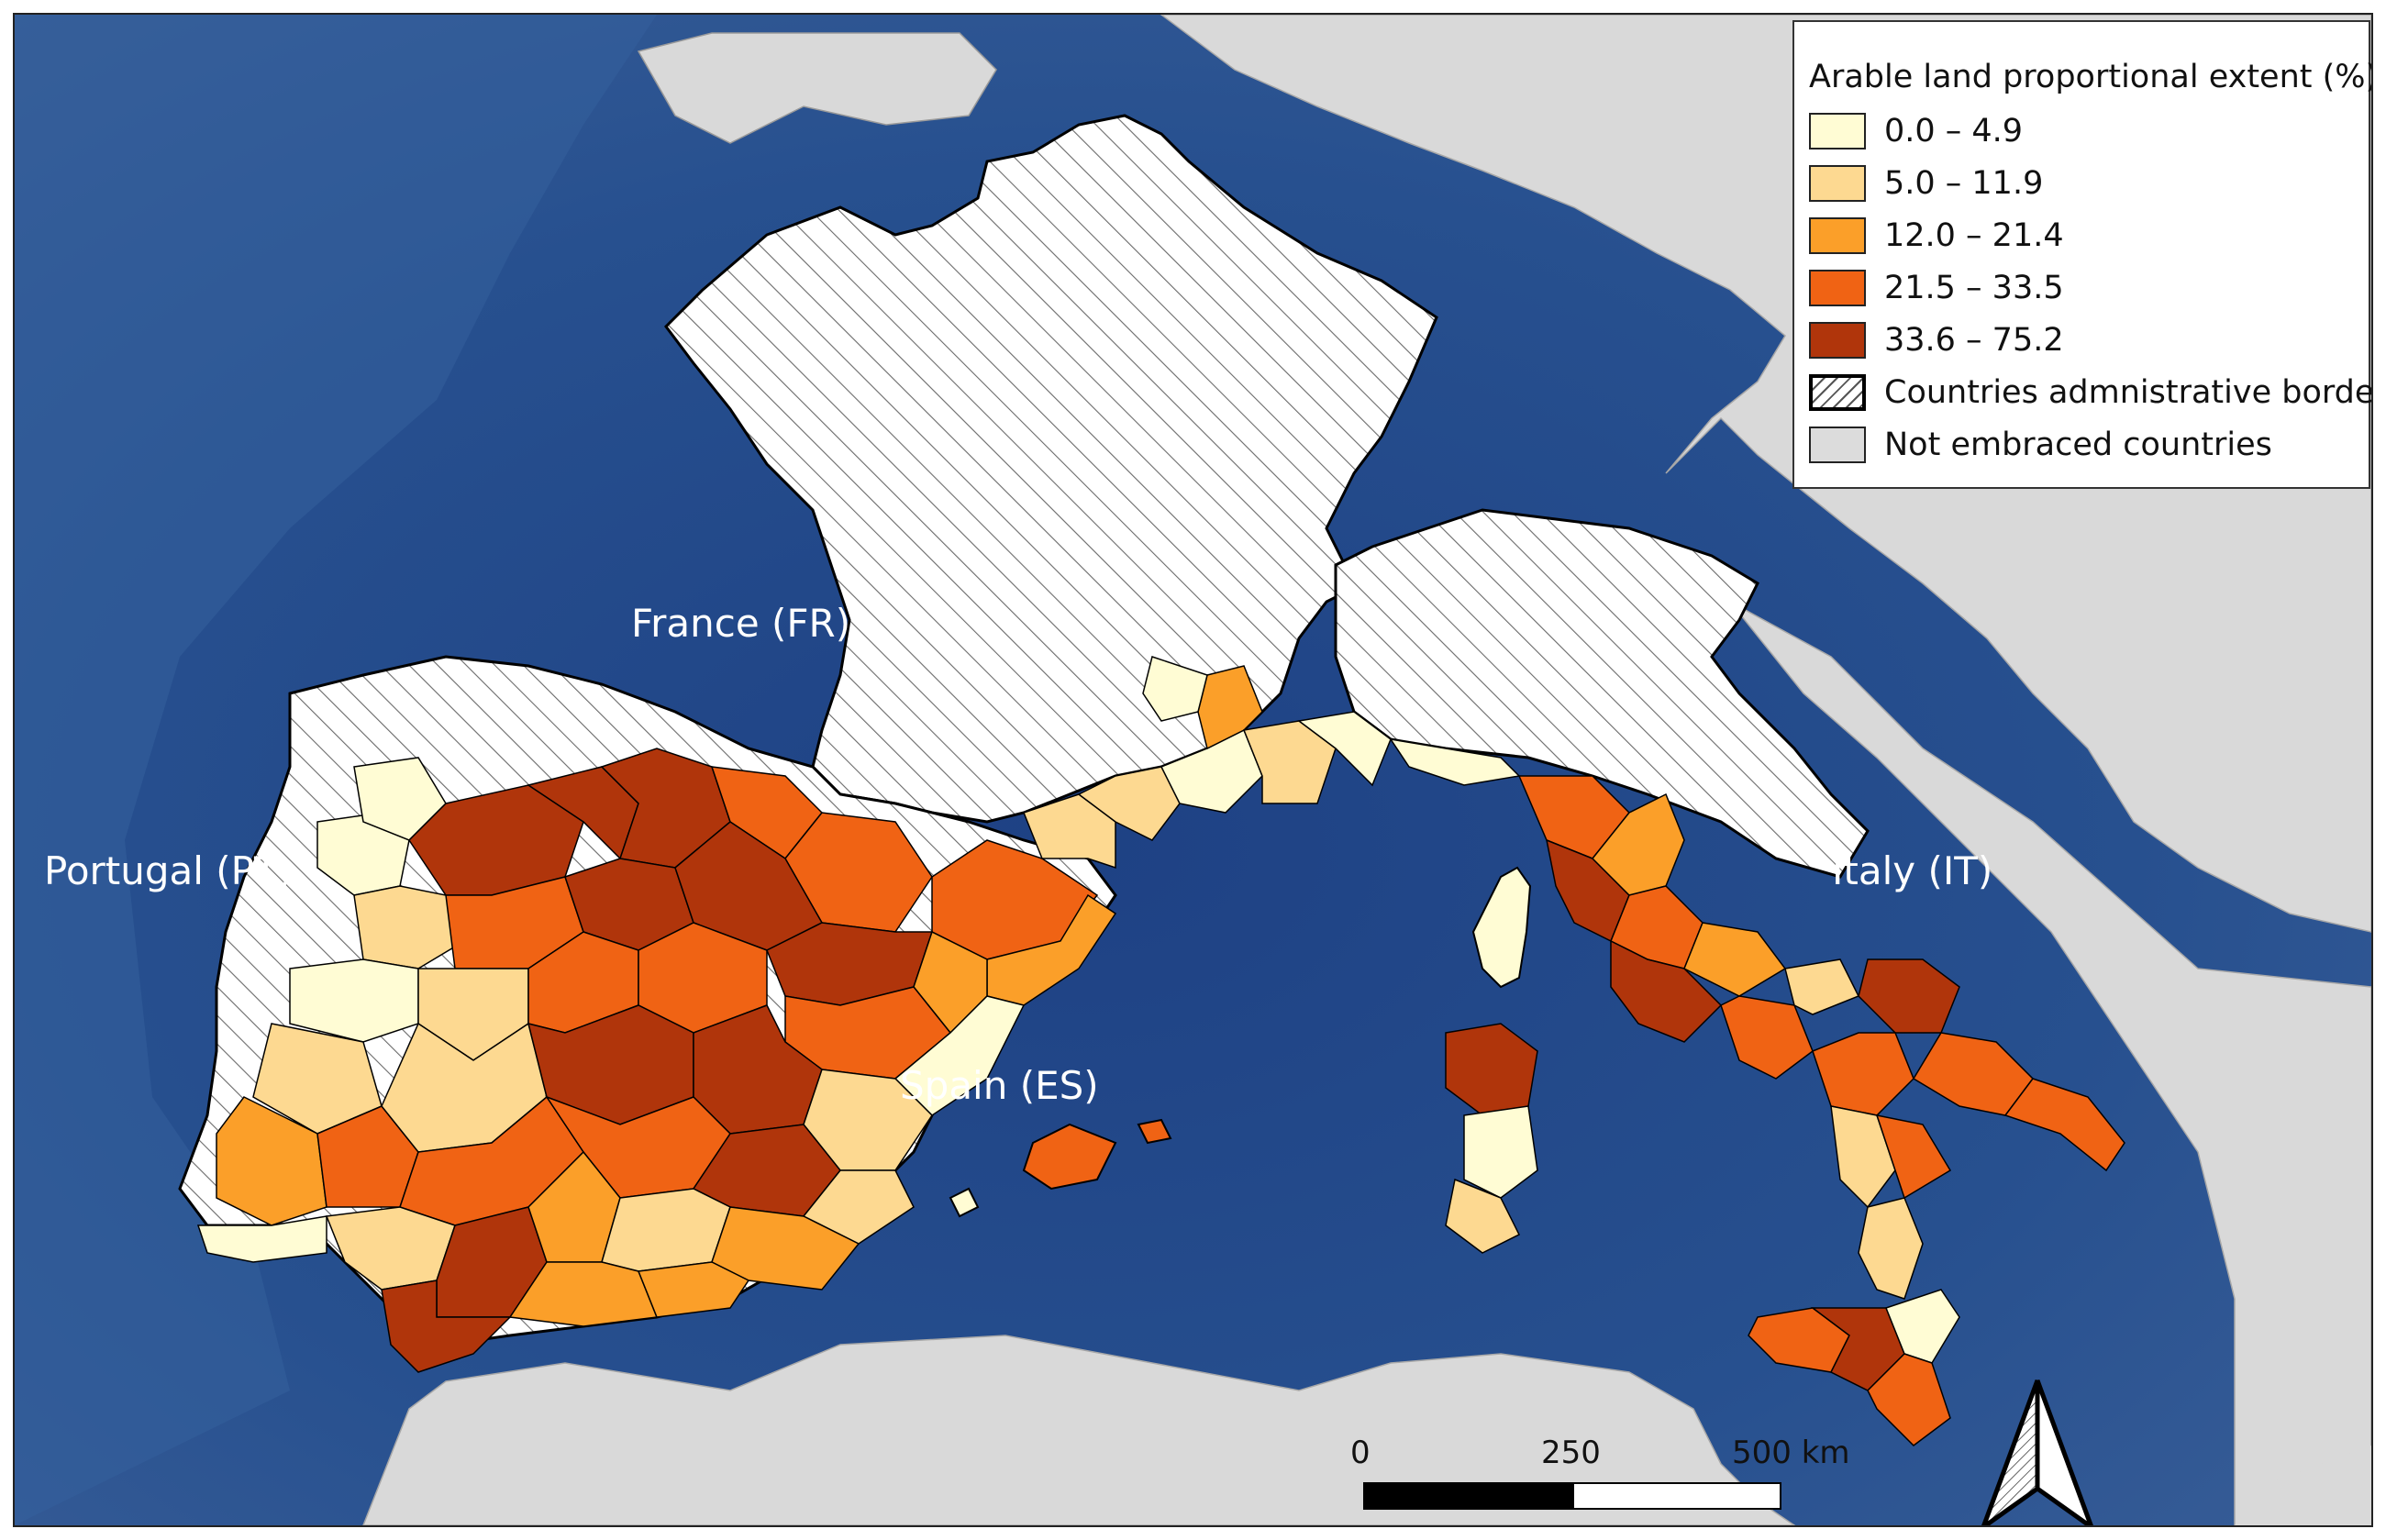  What do you see at coordinates (666, 1230) in the screenshot?
I see `region-es-jaen` at bounding box center [666, 1230].